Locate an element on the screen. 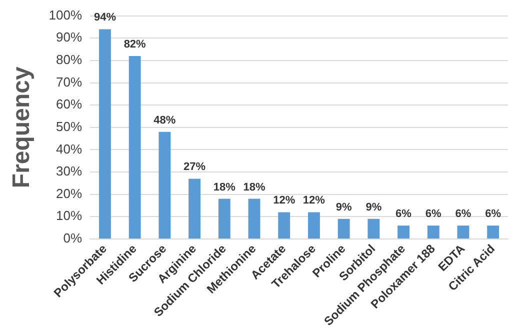 This screenshot has height=336, width=520. y-tick-label: 70% is located at coordinates (69, 82).